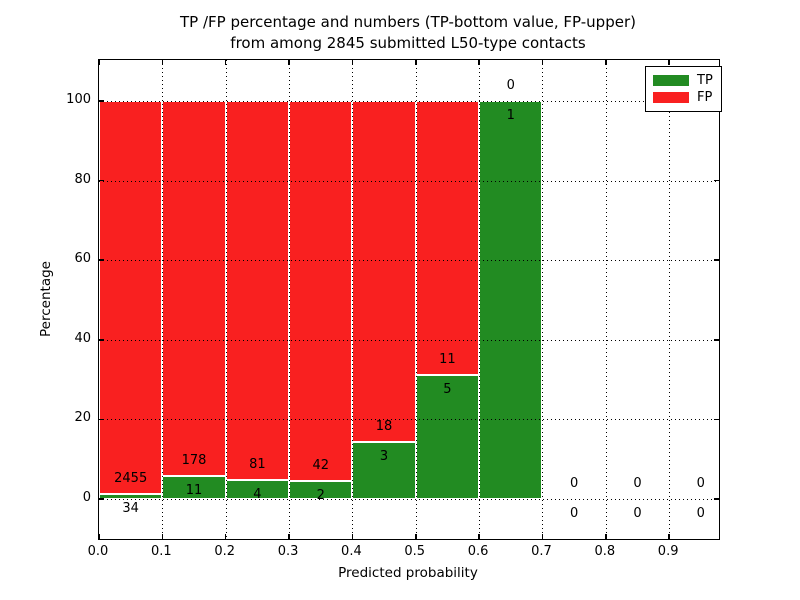 The width and height of the screenshot is (800, 600). Describe the element at coordinates (130, 508) in the screenshot. I see `tp-count-label: 34` at that location.